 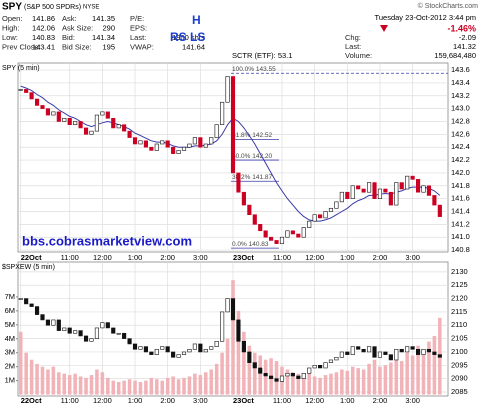 I want to click on y2-tick-label: 1M, so click(x=10, y=380).